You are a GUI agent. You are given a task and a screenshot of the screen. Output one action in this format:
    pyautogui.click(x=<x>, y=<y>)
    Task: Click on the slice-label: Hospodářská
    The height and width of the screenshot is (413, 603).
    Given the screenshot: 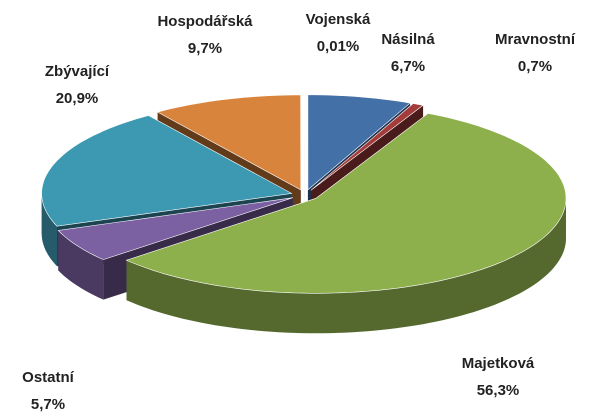 What is the action you would take?
    pyautogui.click(x=205, y=21)
    